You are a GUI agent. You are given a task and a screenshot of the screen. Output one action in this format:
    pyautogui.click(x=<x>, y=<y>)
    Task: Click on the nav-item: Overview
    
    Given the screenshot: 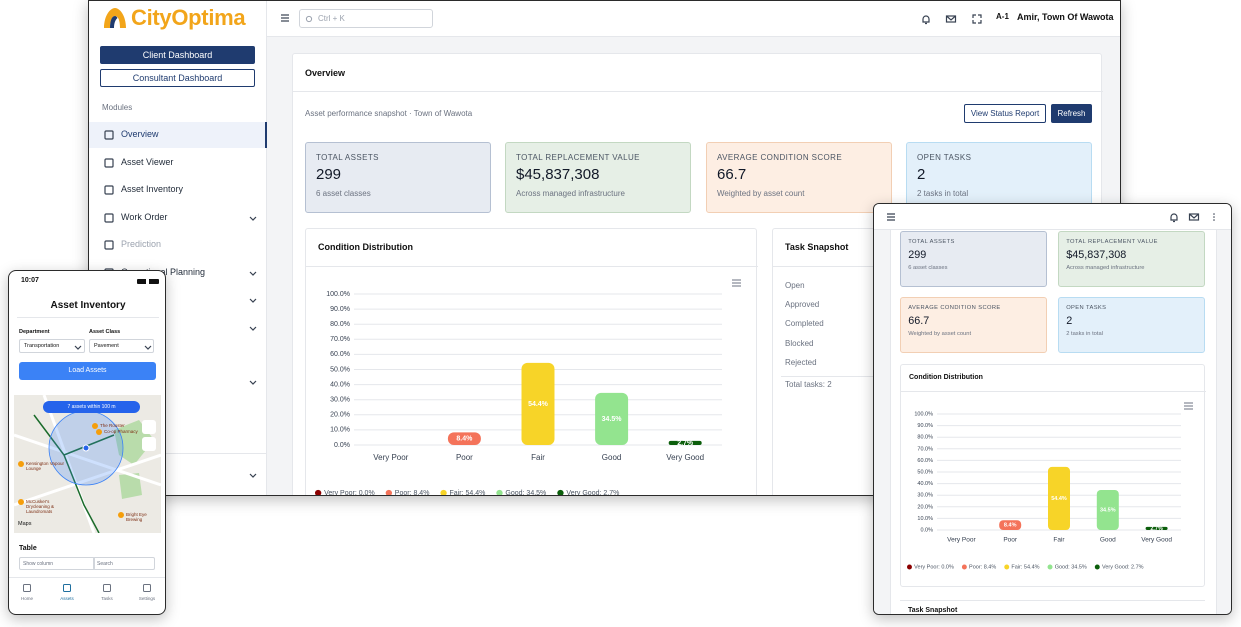 What is the action you would take?
    pyautogui.click(x=178, y=135)
    